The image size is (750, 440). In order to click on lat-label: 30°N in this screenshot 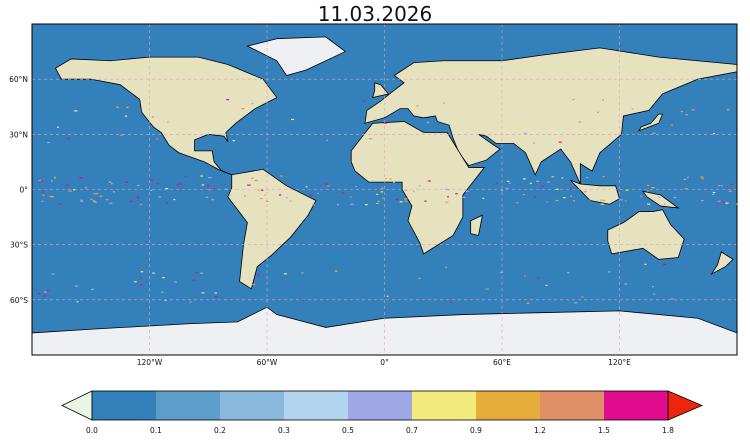, I will do `click(18, 134)`.